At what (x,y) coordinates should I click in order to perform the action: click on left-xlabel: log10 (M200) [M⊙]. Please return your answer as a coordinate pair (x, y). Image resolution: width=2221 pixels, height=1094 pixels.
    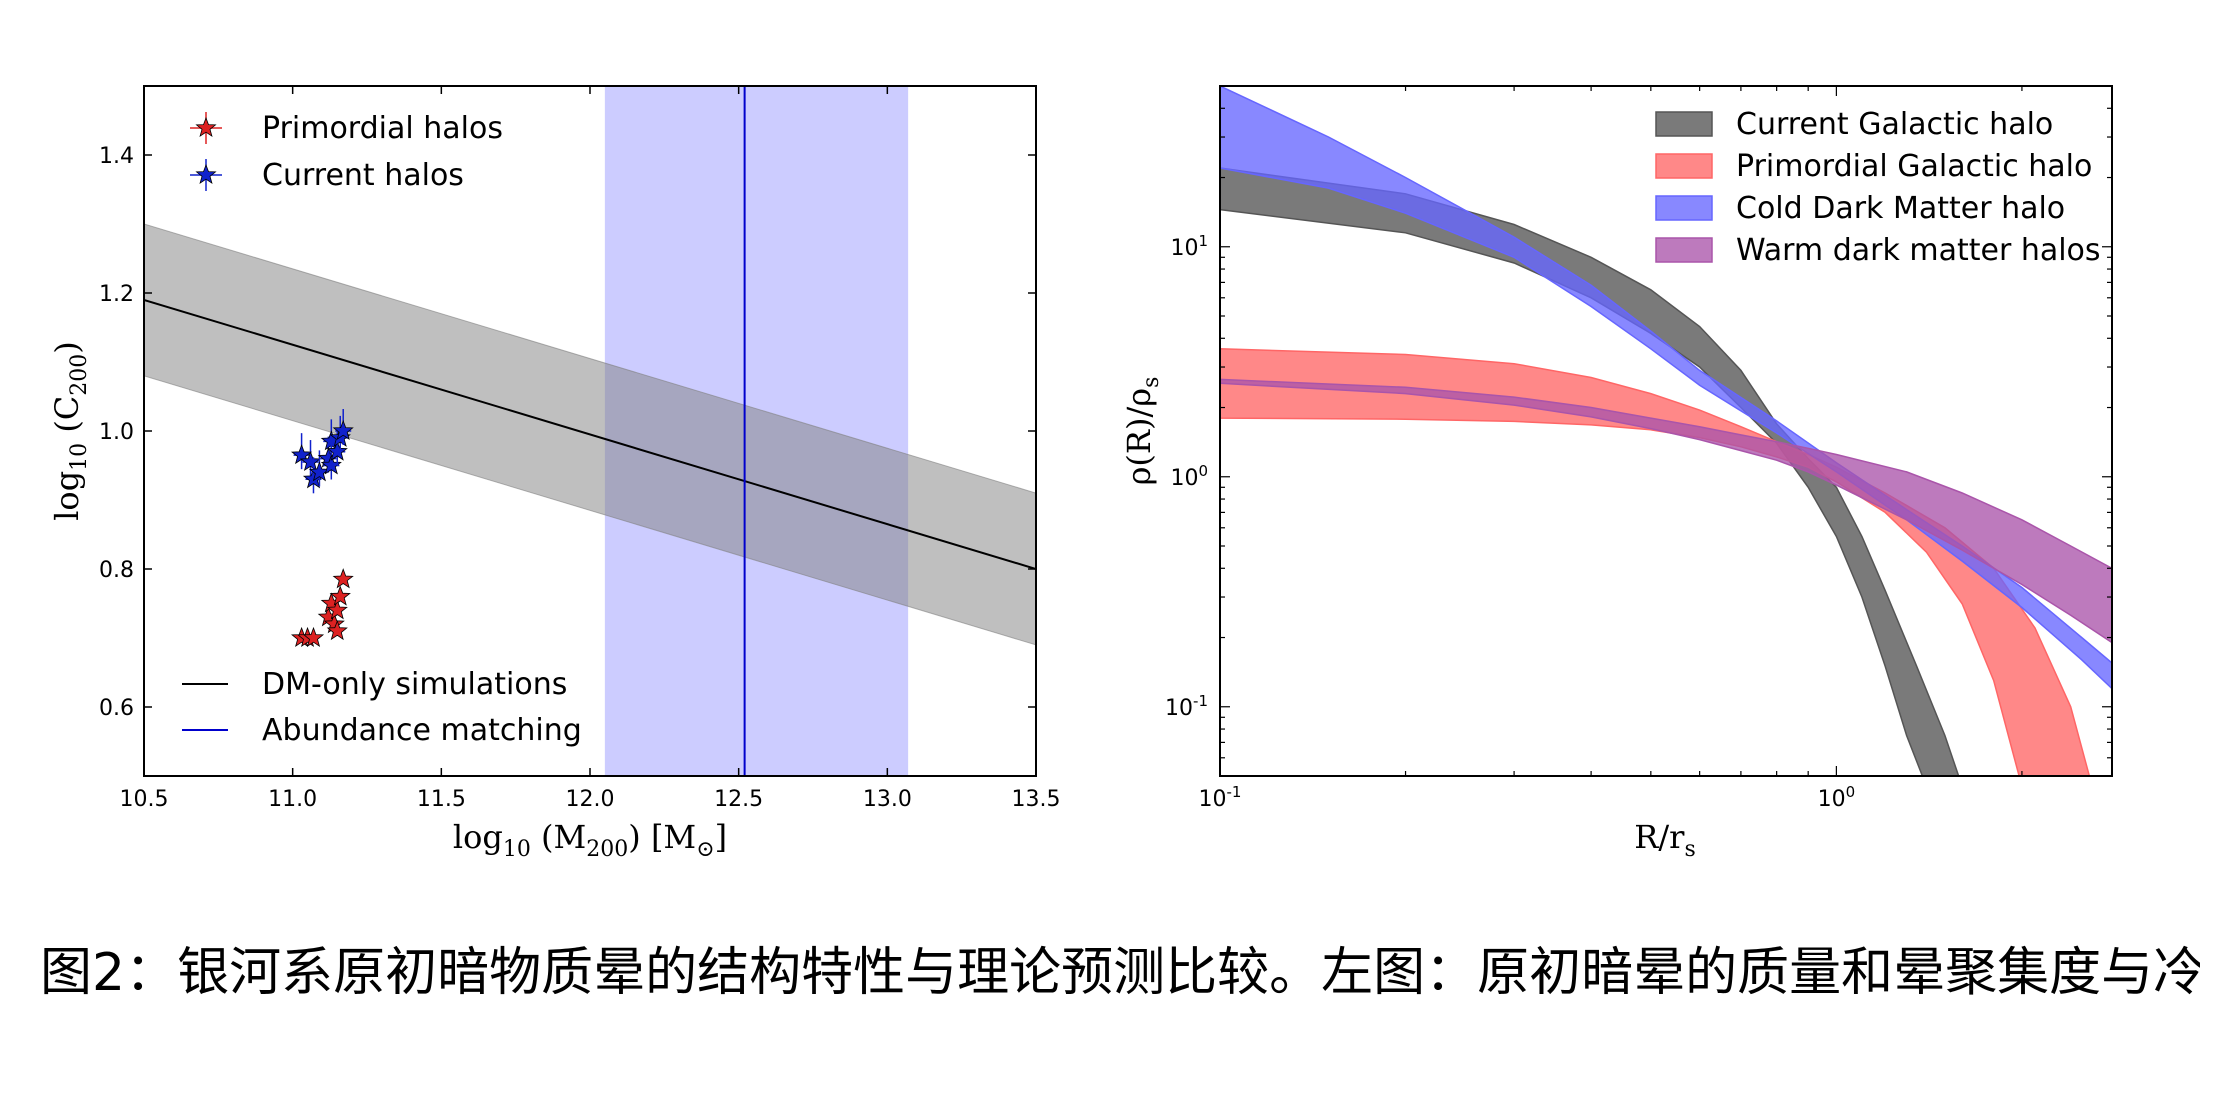
    Looking at the image, I should click on (590, 840).